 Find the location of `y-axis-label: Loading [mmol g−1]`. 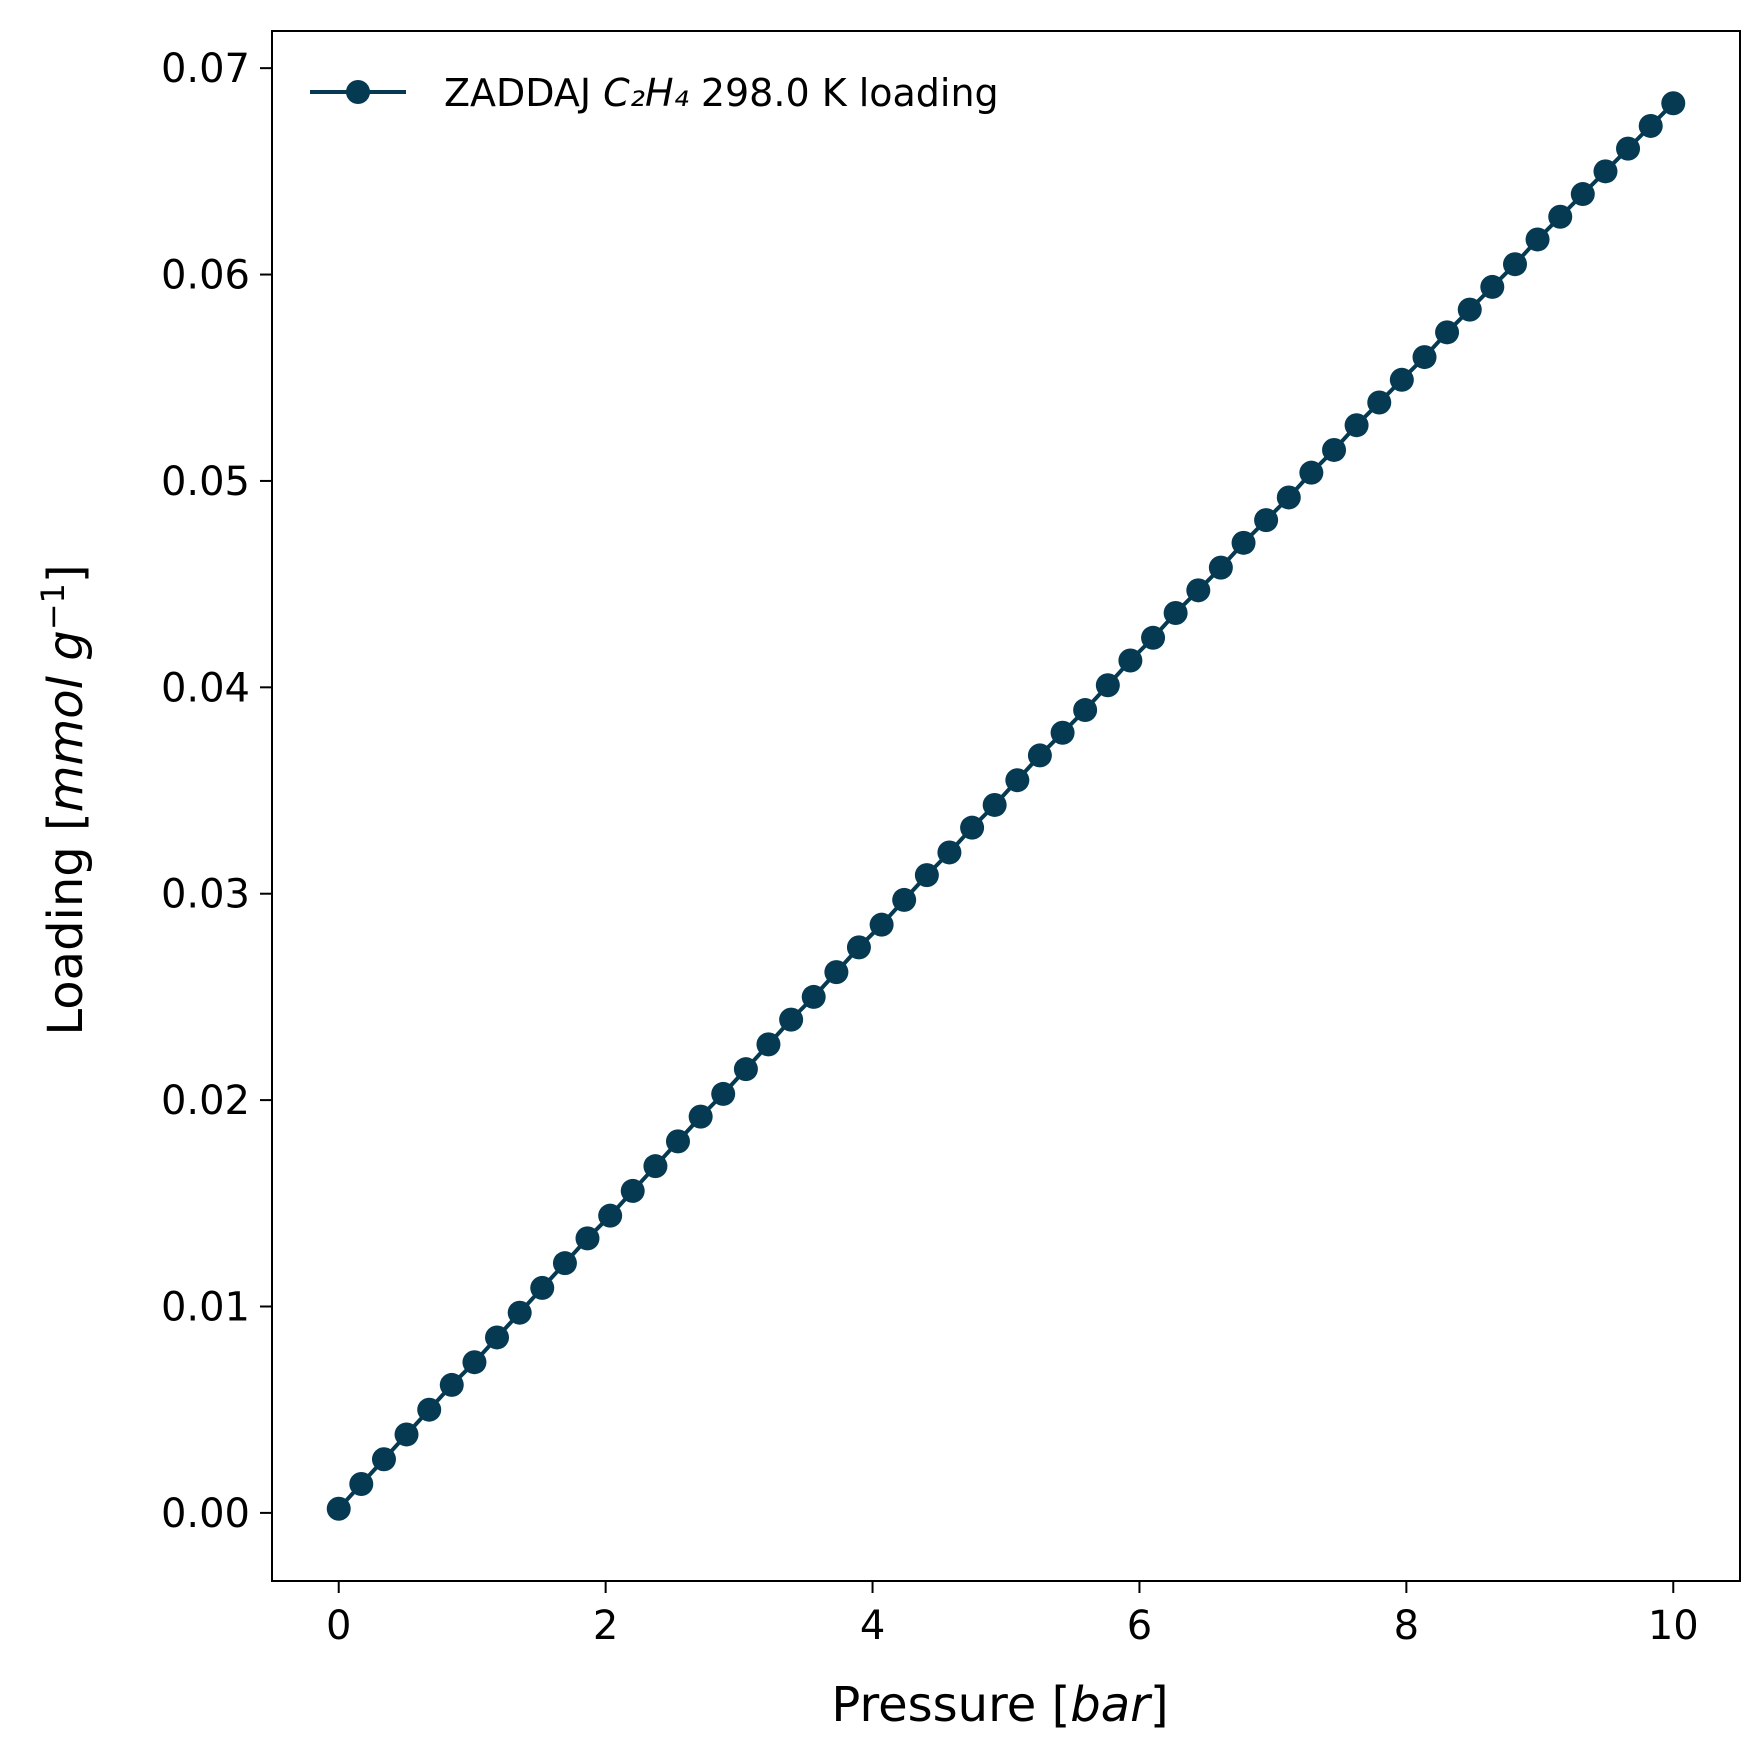

y-axis-label: Loading [mmol g−1] is located at coordinates (64, 799).